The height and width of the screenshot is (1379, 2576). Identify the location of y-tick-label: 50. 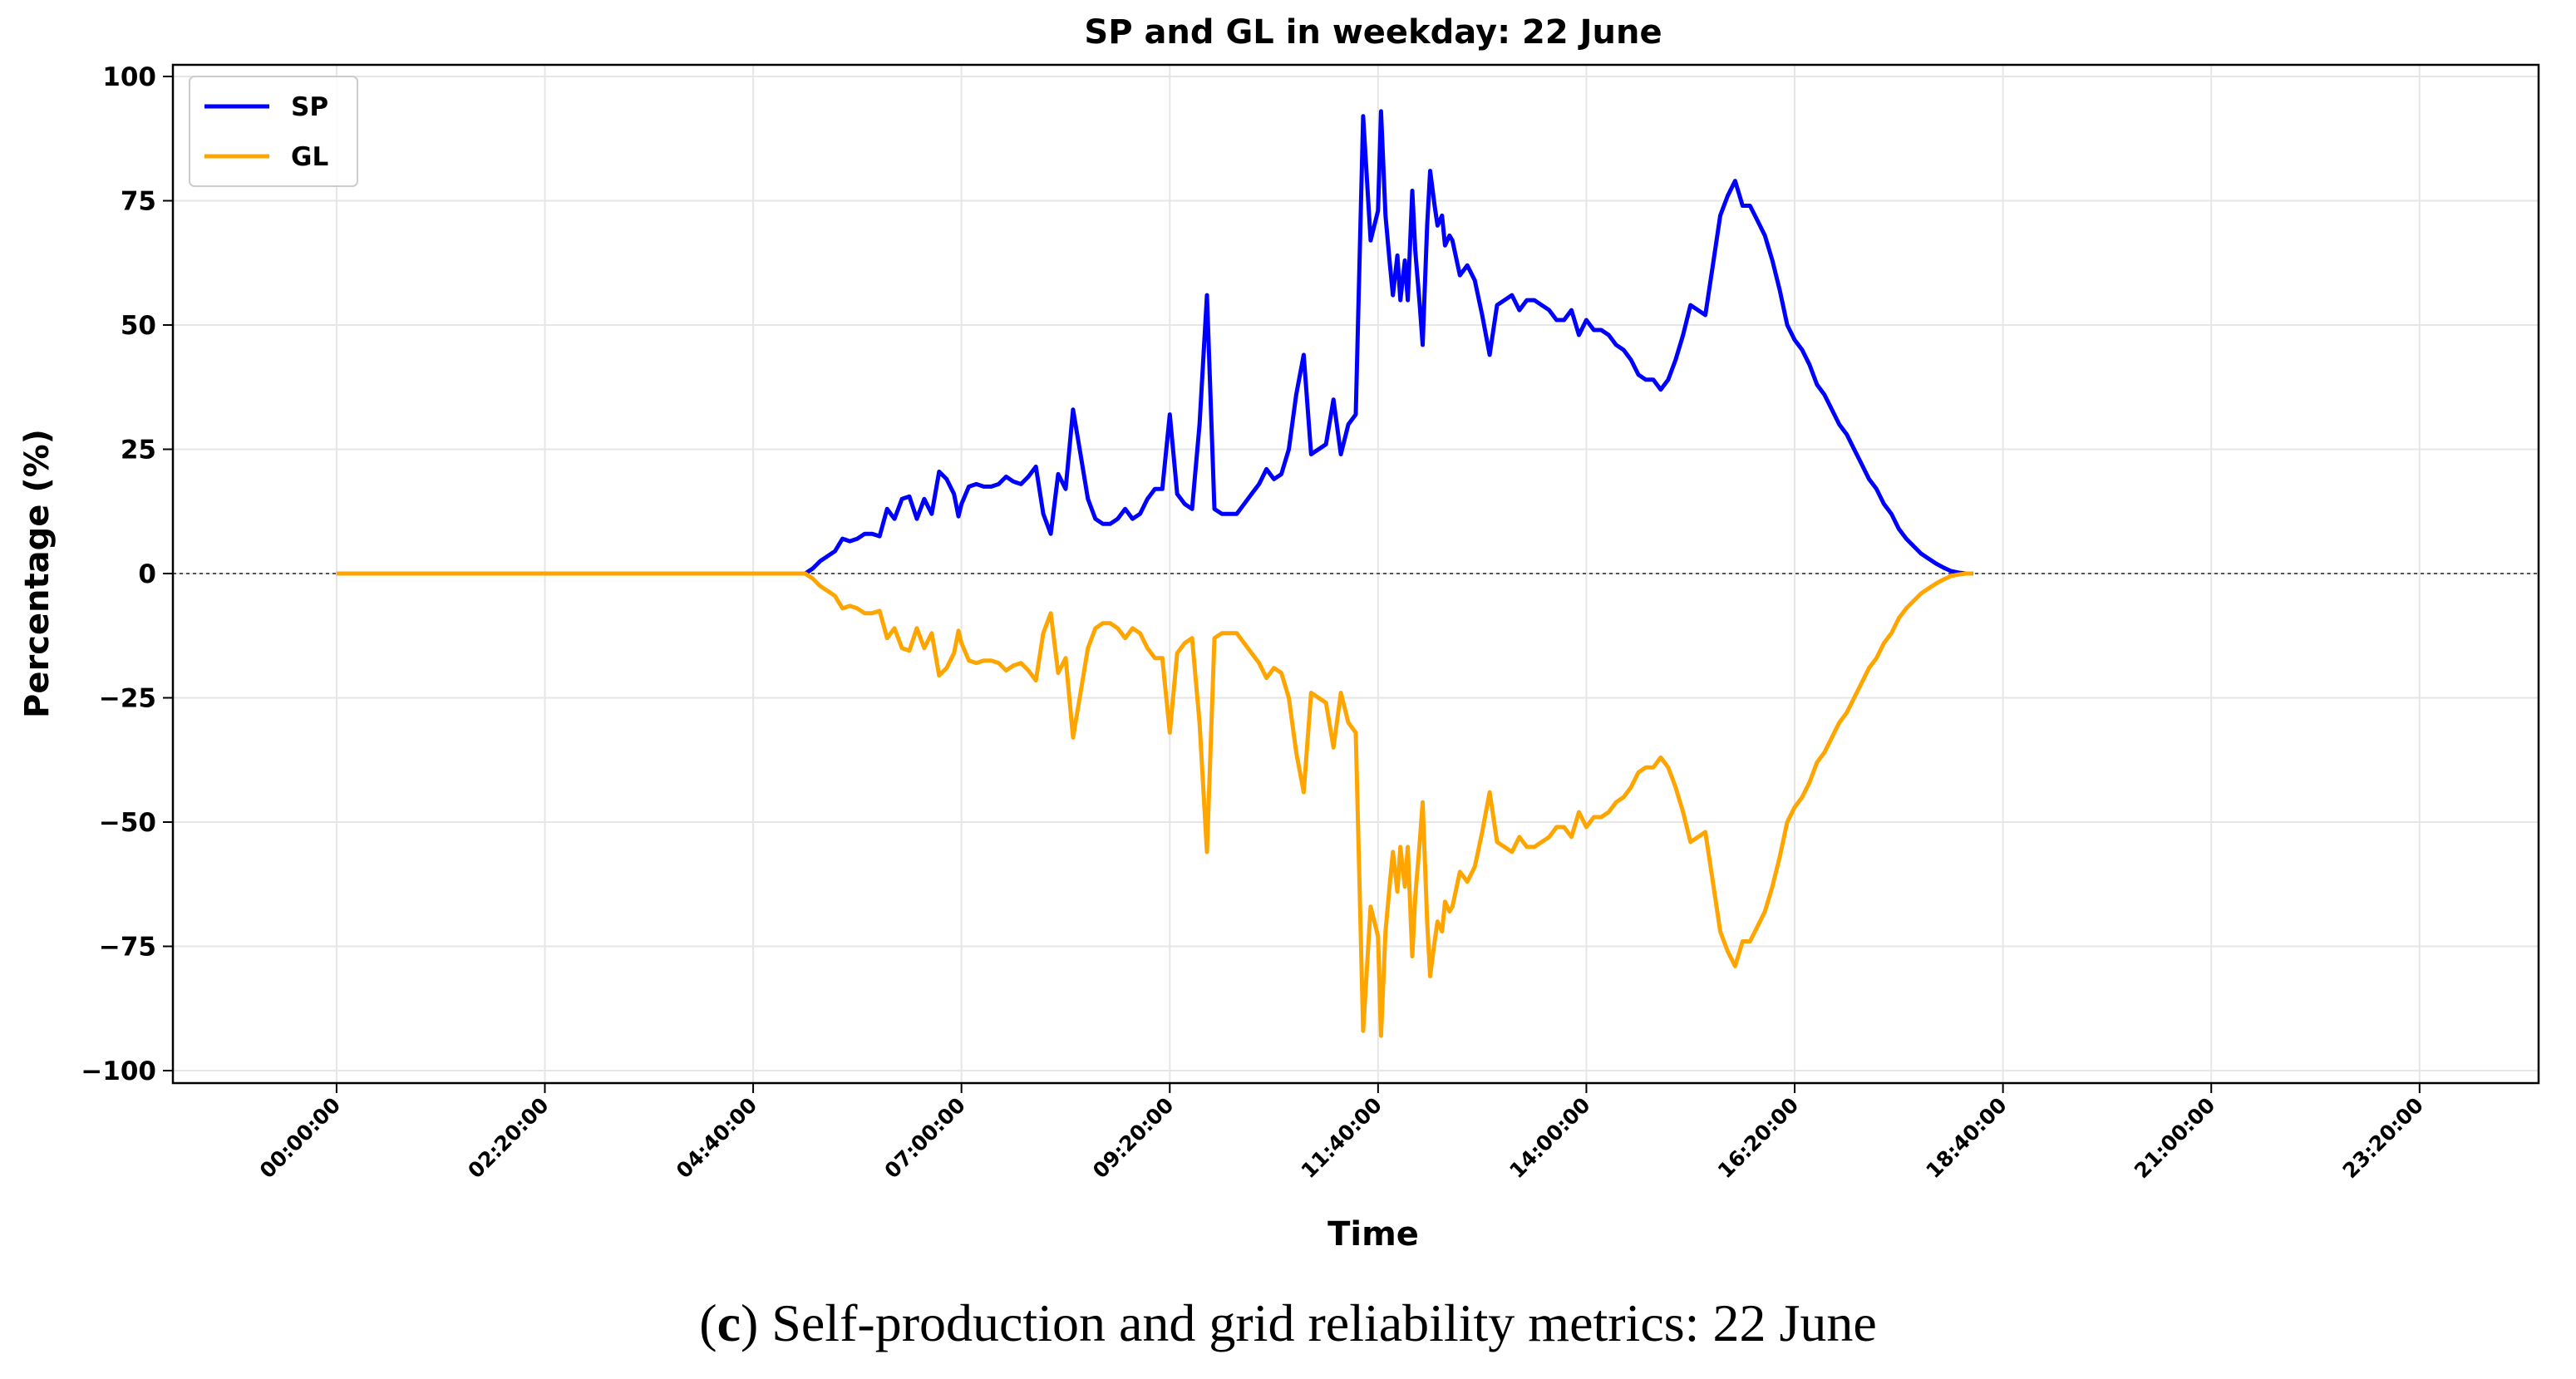
(138, 326).